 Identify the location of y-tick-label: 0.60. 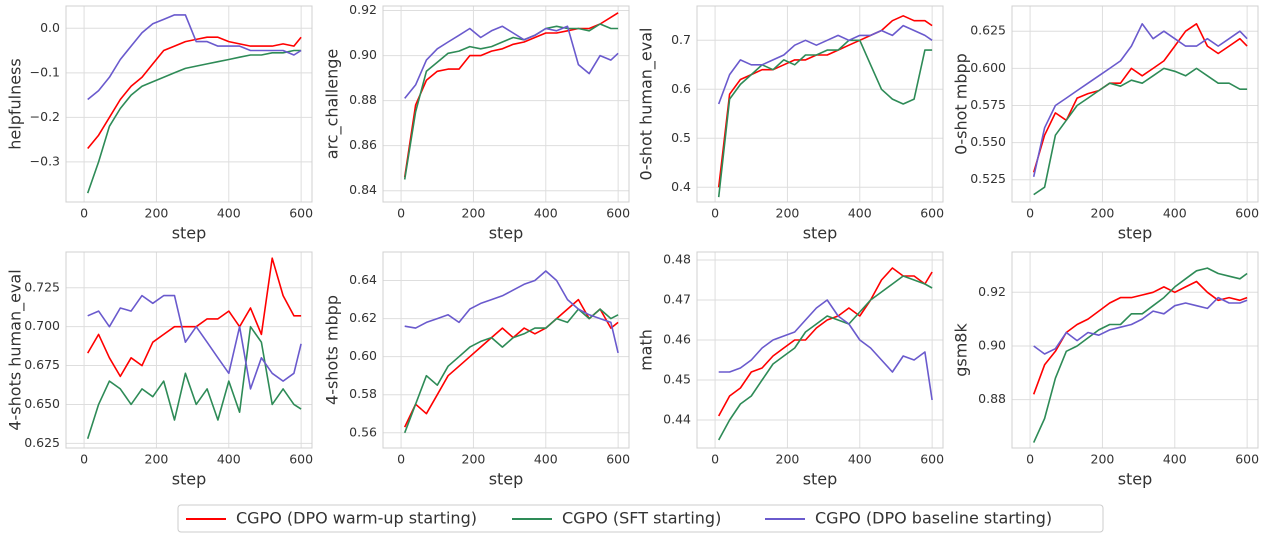
(363, 355).